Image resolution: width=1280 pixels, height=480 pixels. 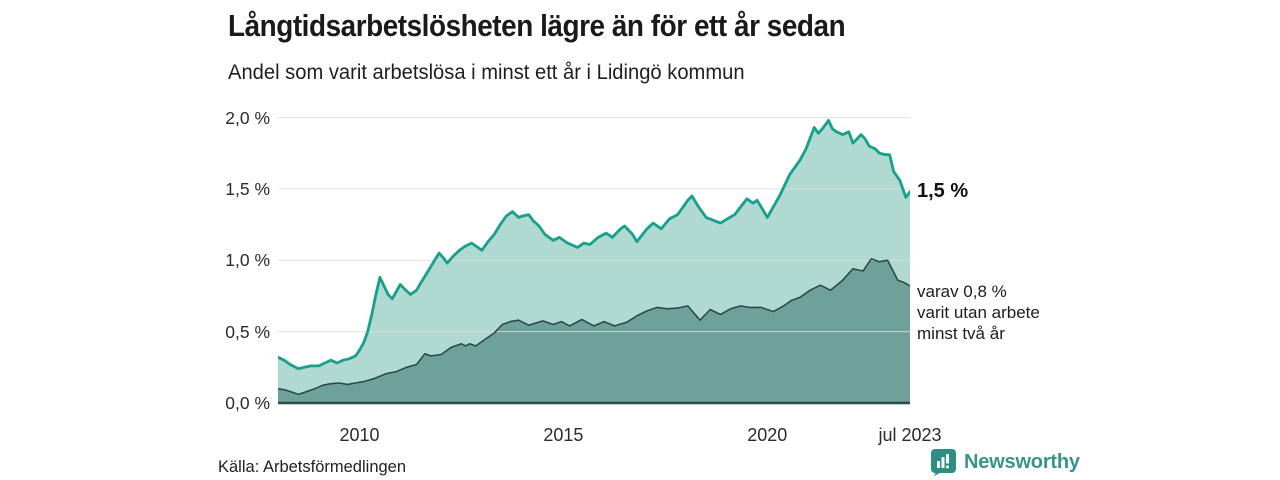 I want to click on y-tick-label: 1,0 %, so click(x=247, y=260).